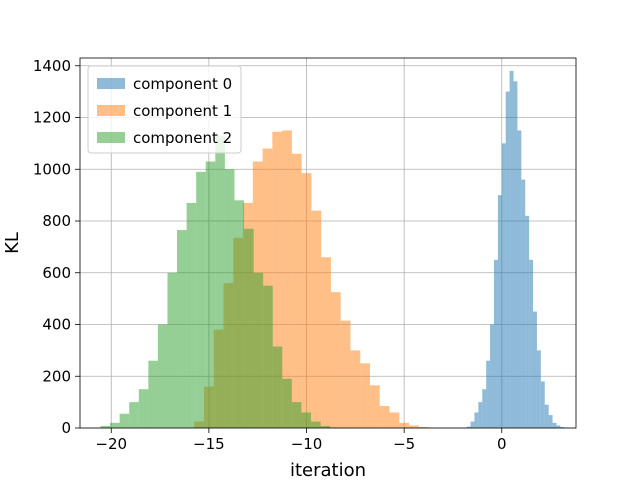 The height and width of the screenshot is (480, 640). I want to click on y-tick-label: 0, so click(66, 428).